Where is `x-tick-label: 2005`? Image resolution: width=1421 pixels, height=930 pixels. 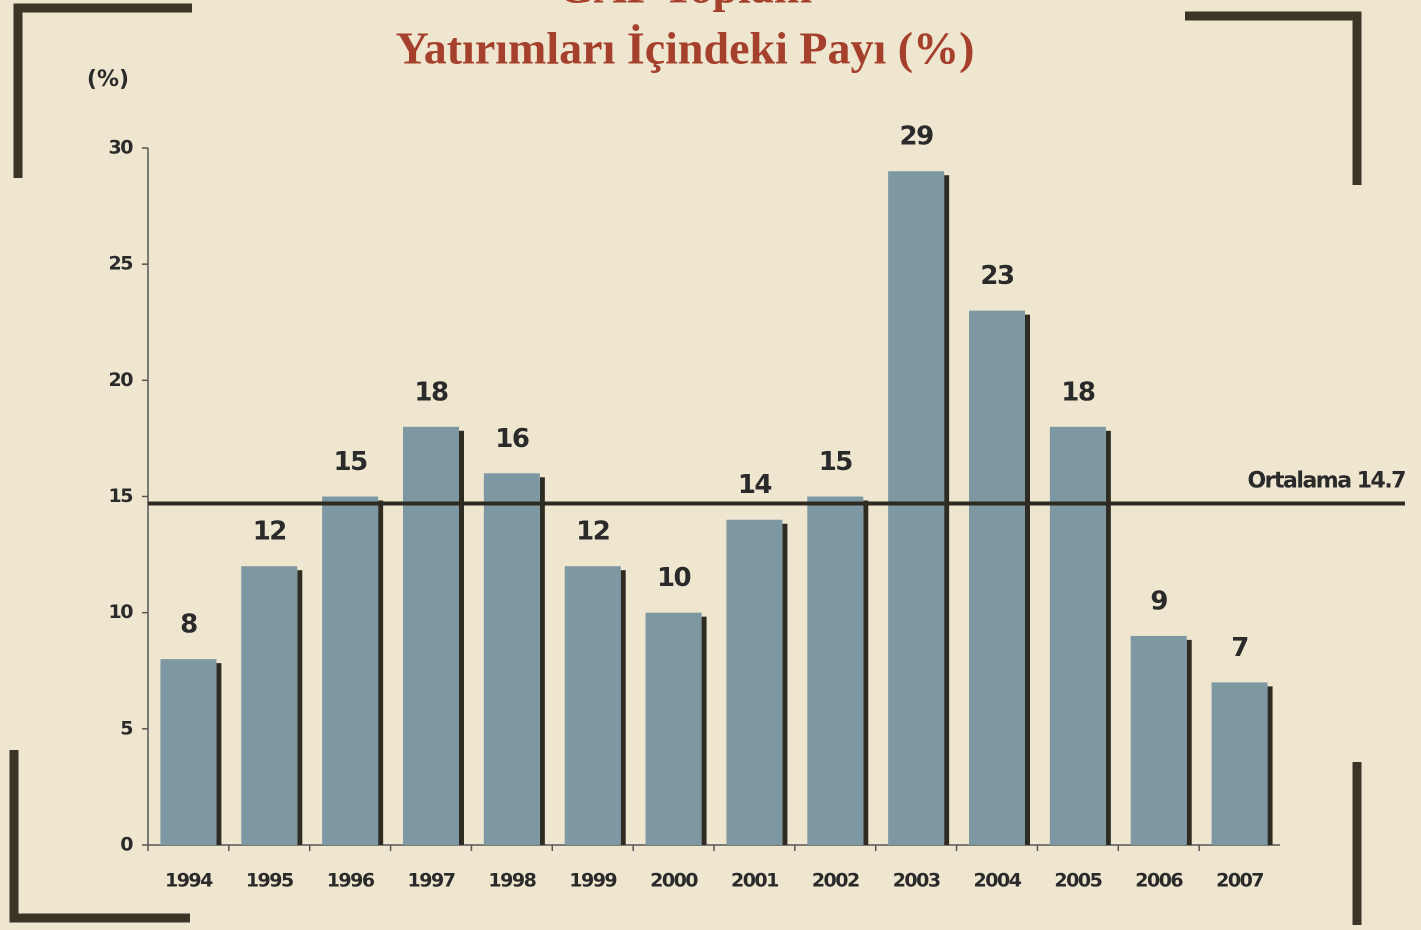
x-tick-label: 2005 is located at coordinates (1077, 881).